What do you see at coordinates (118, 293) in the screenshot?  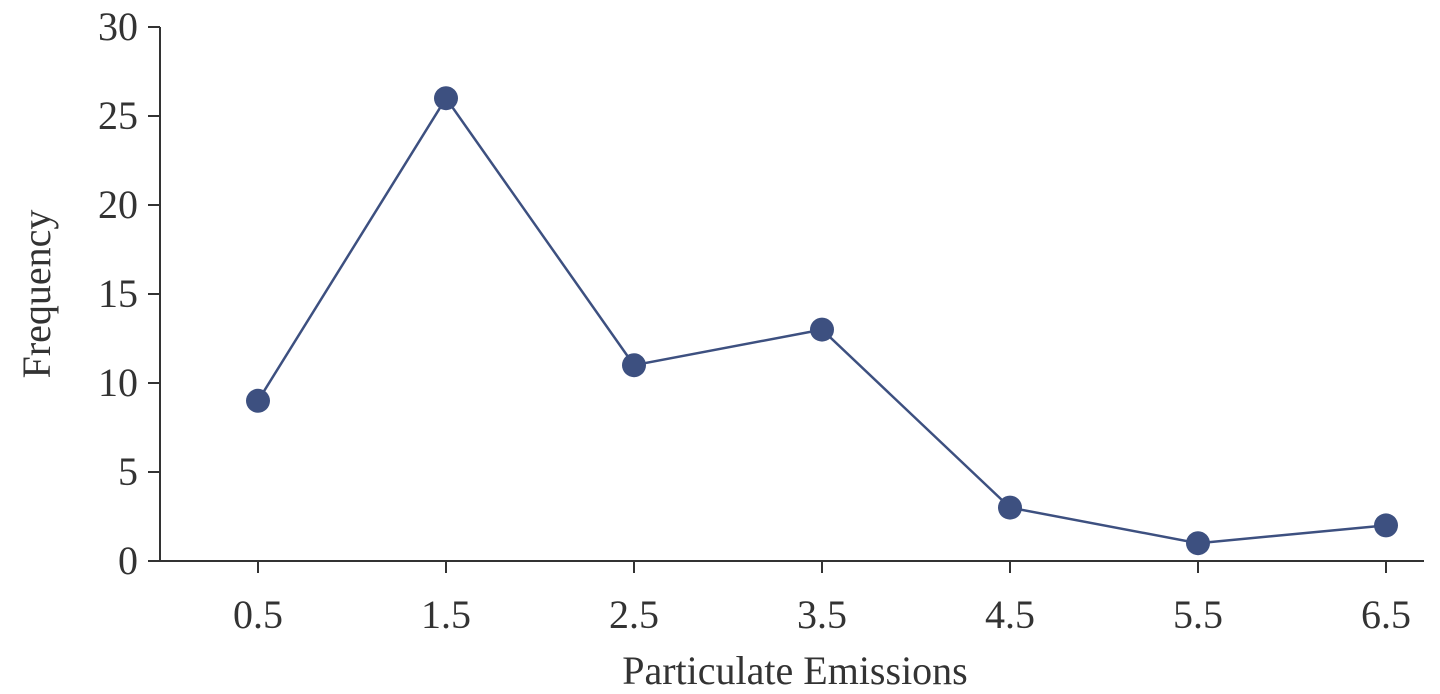 I see `y-tick-label: 15` at bounding box center [118, 293].